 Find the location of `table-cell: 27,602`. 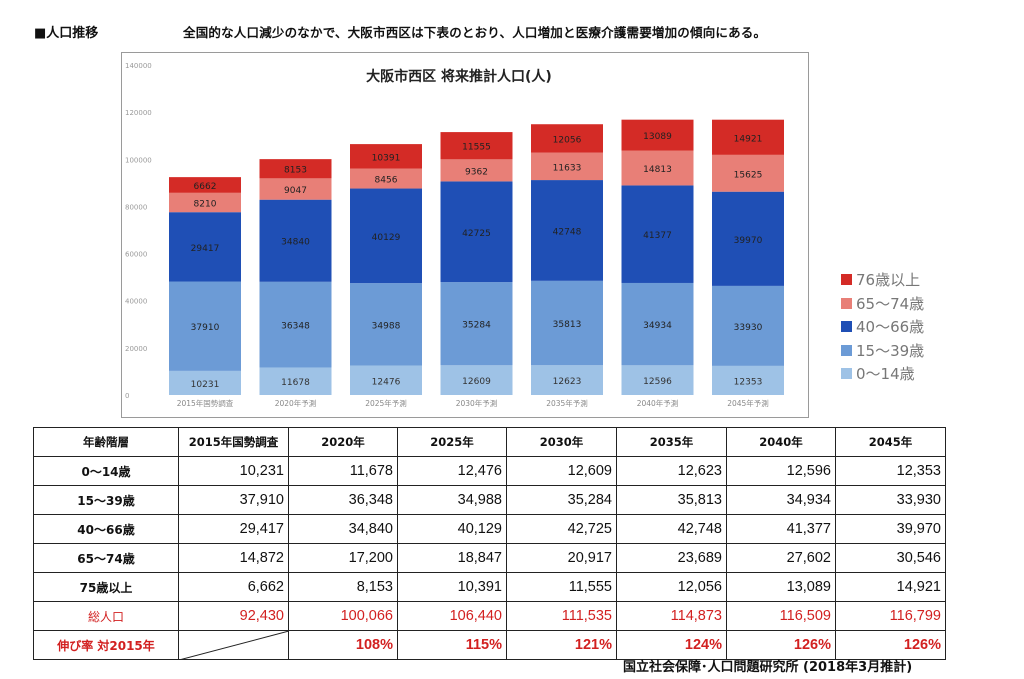

table-cell: 27,602 is located at coordinates (781, 558).